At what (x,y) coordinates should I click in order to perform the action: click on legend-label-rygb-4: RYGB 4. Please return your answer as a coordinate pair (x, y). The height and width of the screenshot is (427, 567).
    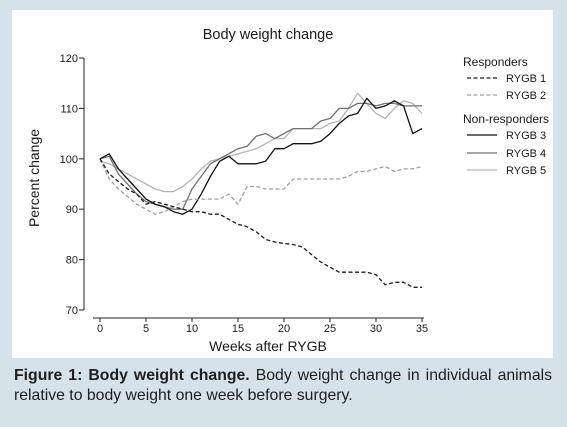
    Looking at the image, I should click on (526, 154).